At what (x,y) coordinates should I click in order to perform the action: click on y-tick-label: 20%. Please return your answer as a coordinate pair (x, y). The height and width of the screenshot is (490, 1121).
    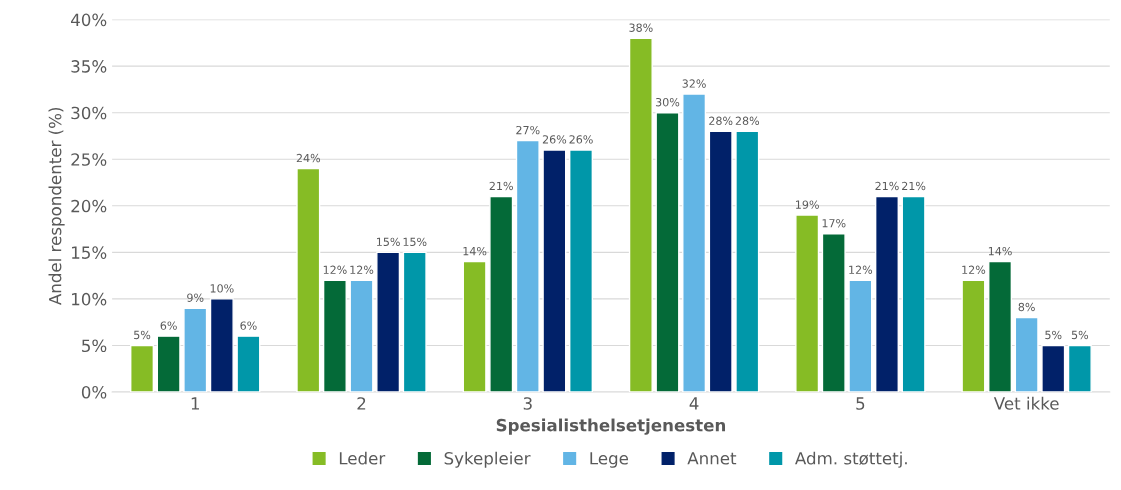
    Looking at the image, I should click on (89, 206).